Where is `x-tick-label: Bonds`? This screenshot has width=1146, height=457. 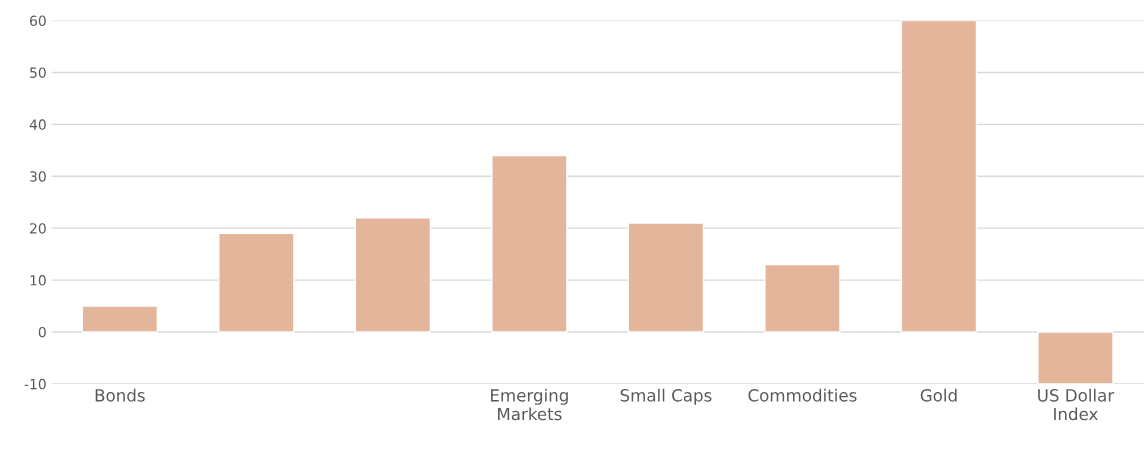
x-tick-label: Bonds is located at coordinates (120, 395).